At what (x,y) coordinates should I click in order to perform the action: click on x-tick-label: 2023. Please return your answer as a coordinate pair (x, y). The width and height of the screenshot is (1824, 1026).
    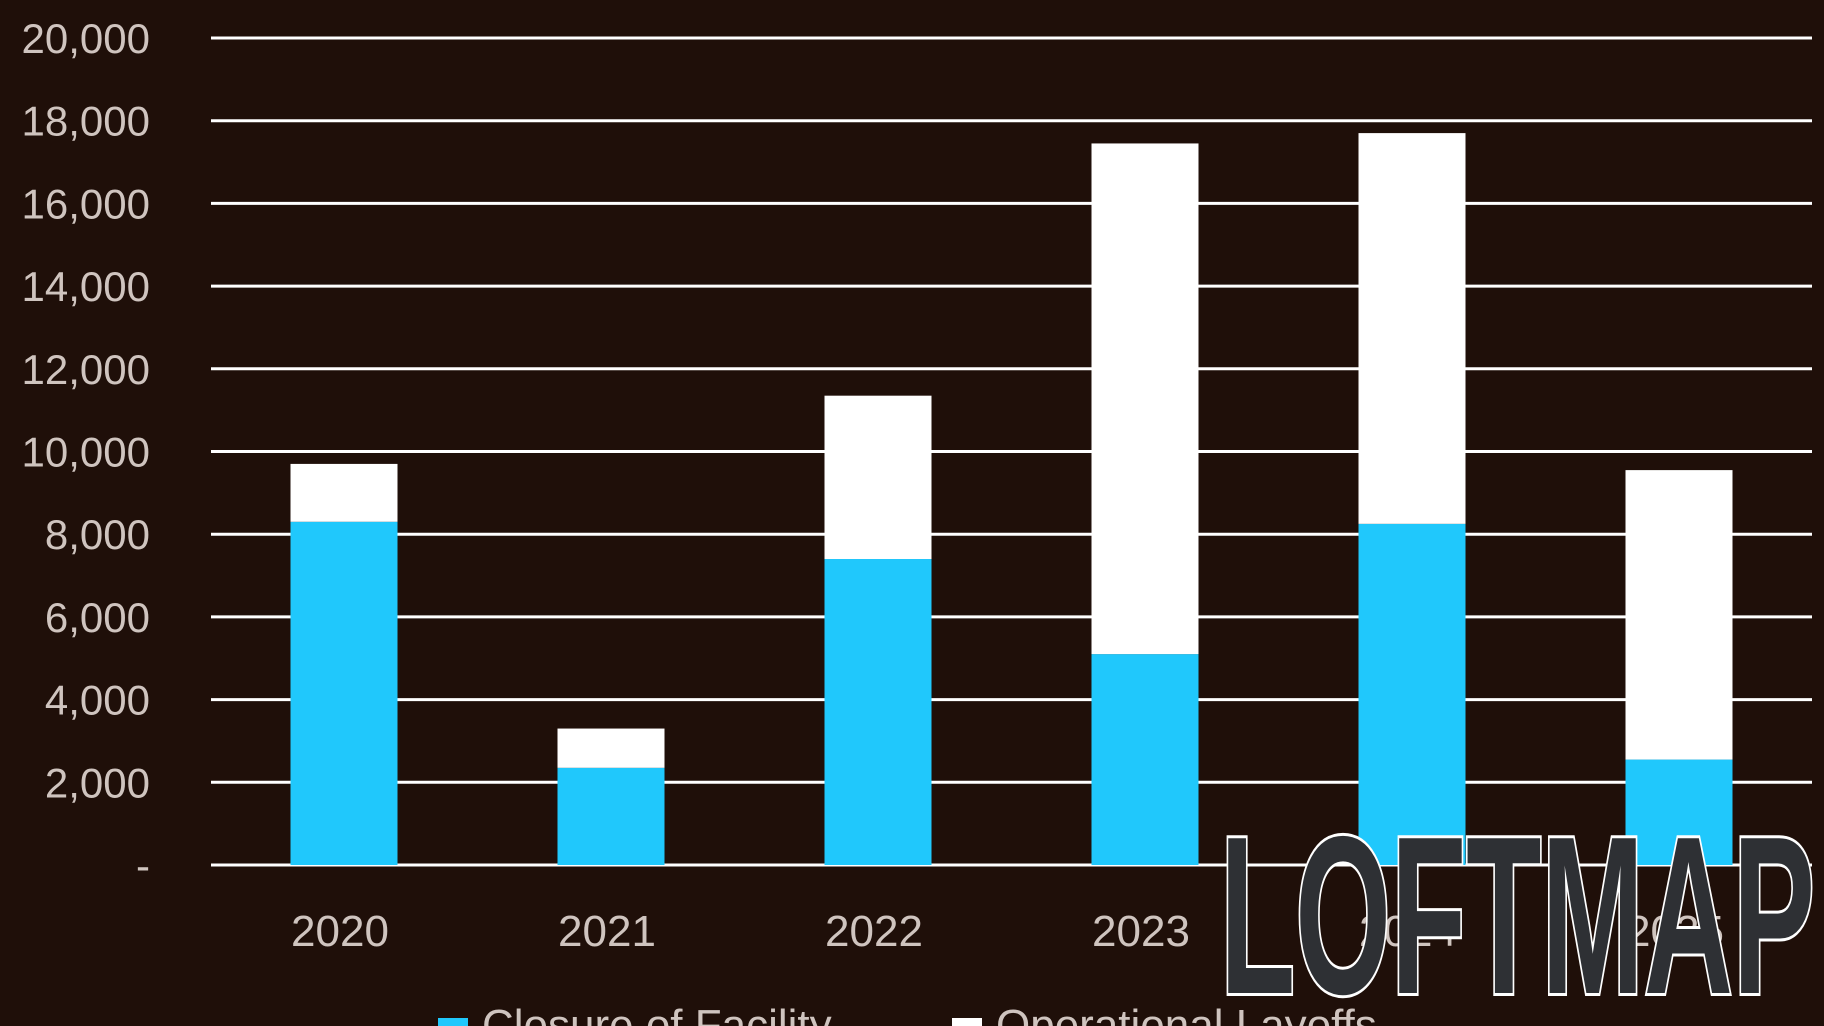
    Looking at the image, I should click on (1141, 931).